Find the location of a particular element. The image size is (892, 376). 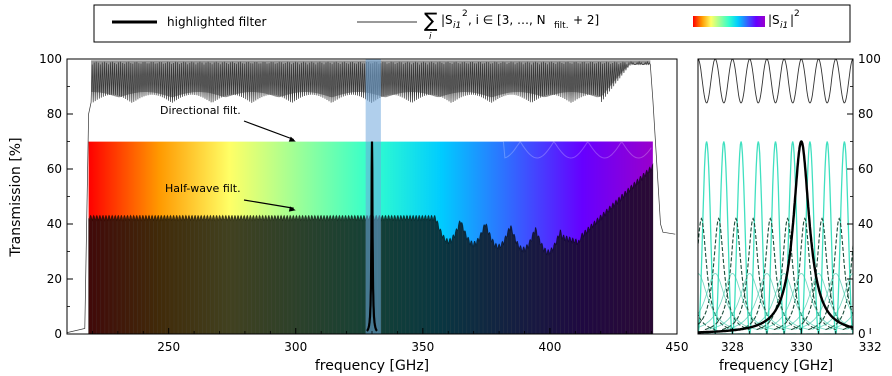

y-tick-label: 20 is located at coordinates (54, 279).